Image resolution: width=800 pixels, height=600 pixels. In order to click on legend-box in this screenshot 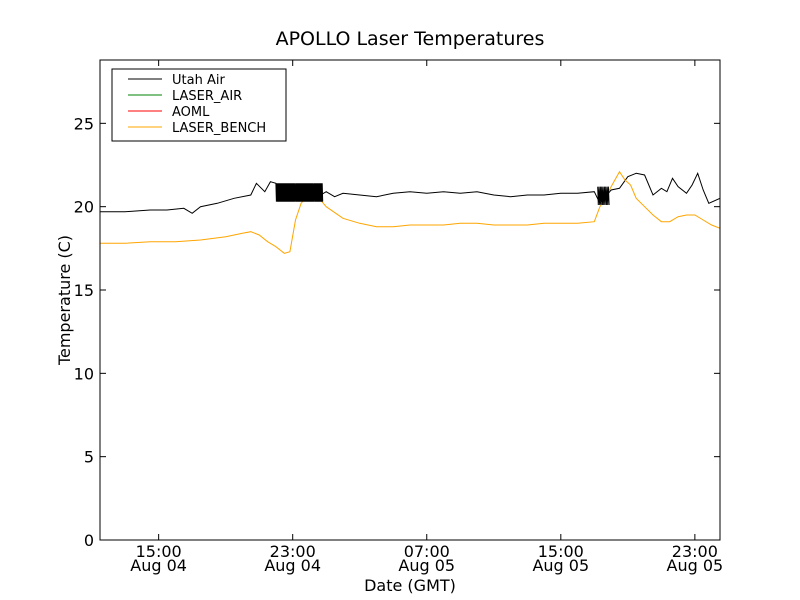, I will do `click(199, 105)`.